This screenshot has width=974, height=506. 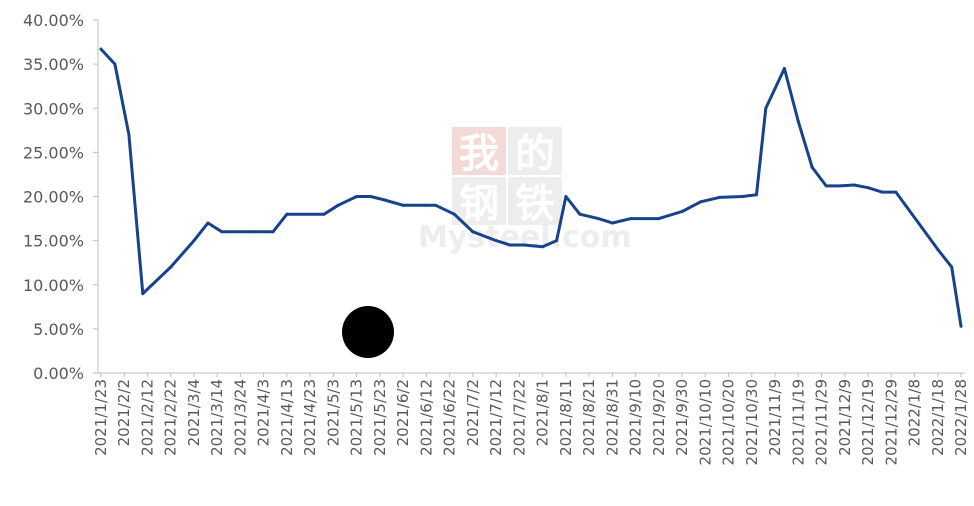 What do you see at coordinates (775, 417) in the screenshot?
I see `x-tick-label: 2021/11/9` at bounding box center [775, 417].